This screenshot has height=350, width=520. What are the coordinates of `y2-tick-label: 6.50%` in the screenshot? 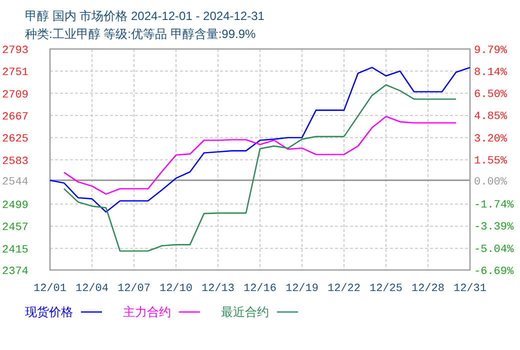 It's located at (491, 95).